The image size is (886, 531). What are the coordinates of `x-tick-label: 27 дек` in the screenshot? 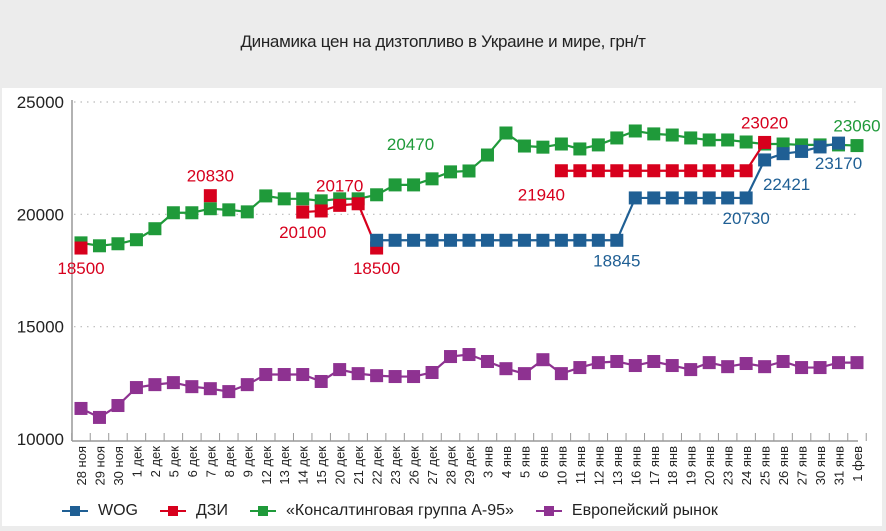 It's located at (432, 465).